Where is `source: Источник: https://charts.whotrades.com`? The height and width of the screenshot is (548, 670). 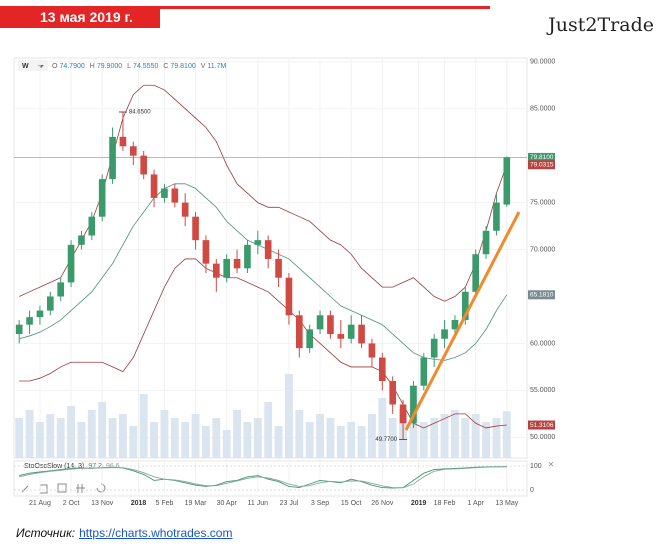 source: Источник: https://charts.whotrades.com is located at coordinates (124, 533).